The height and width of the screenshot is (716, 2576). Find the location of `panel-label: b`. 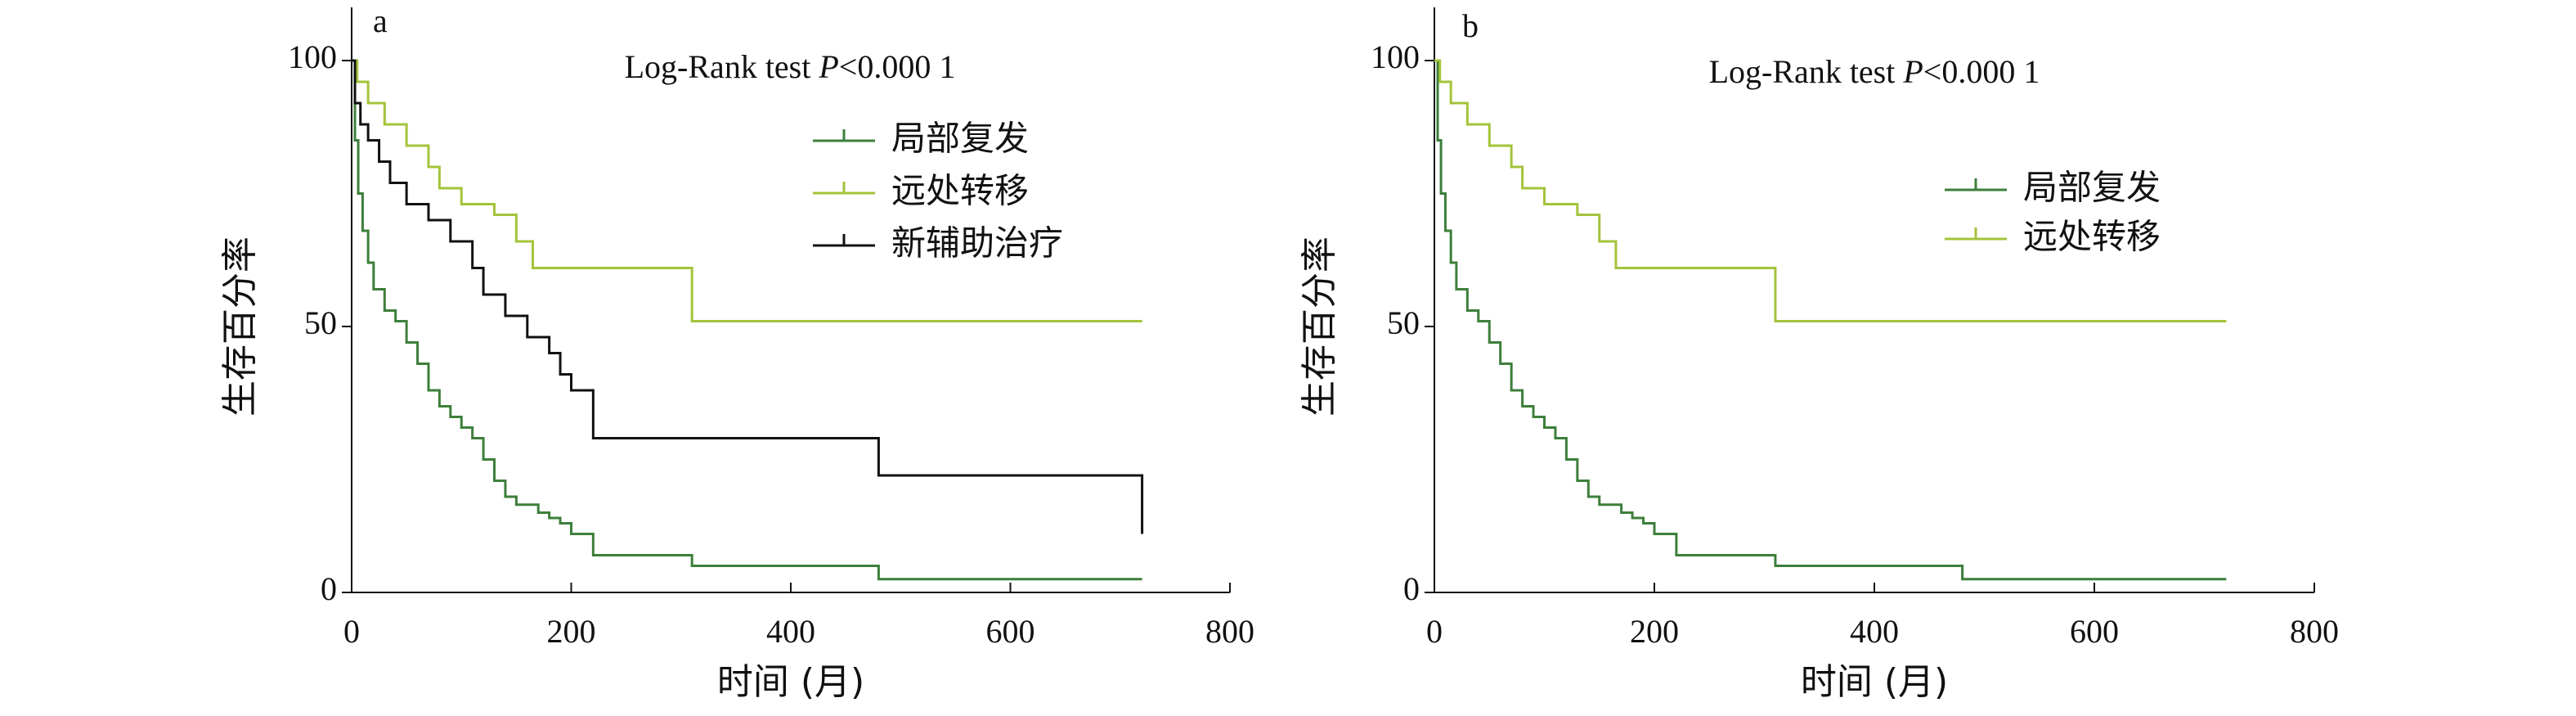

panel-label: b is located at coordinates (1470, 25).